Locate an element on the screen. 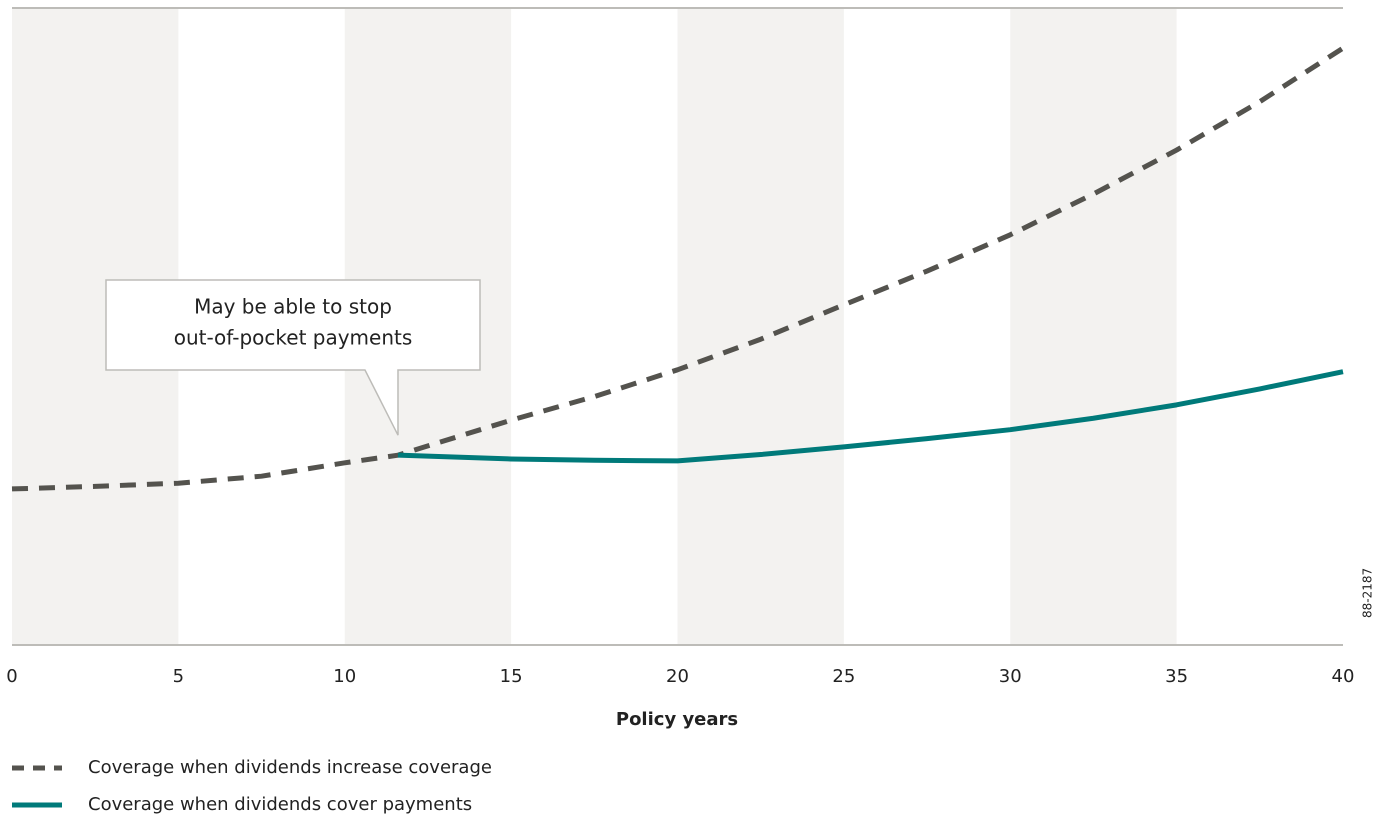  annotation-text: out-of-pocket payments is located at coordinates (293, 338).